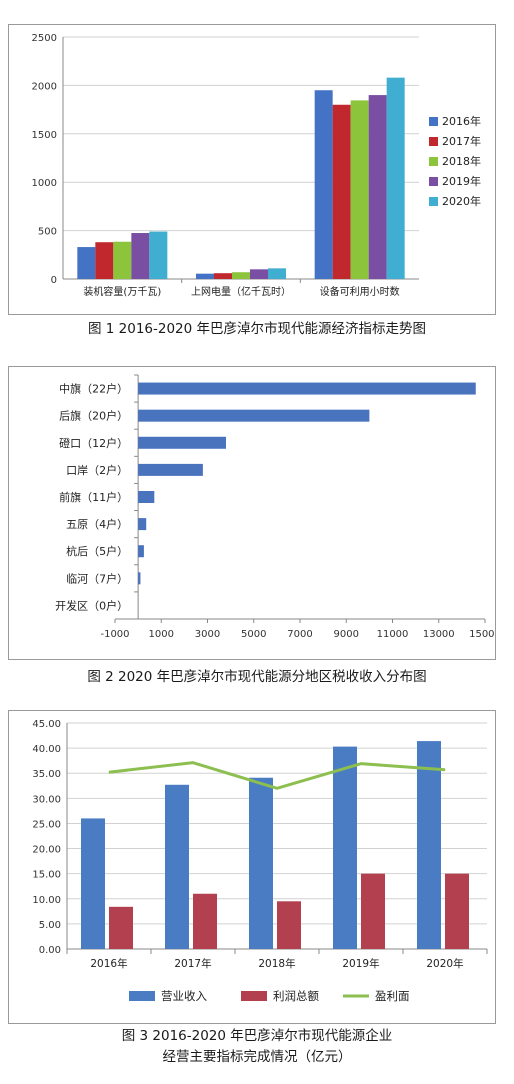  Describe the element at coordinates (54, 280) in the screenshot. I see `y-tick-label: 0` at that location.